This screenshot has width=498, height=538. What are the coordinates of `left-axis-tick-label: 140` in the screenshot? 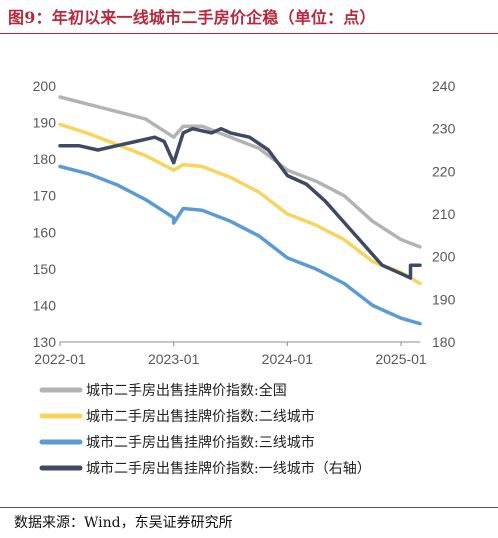 It's located at (45, 305).